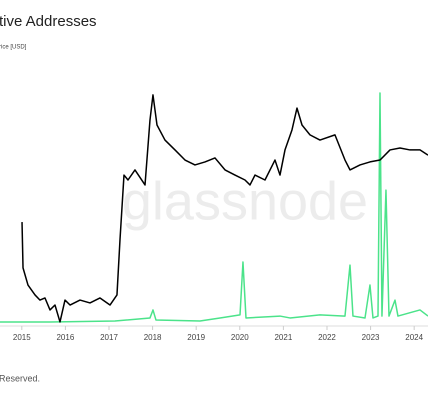 The height and width of the screenshot is (400, 428). Describe the element at coordinates (196, 337) in the screenshot. I see `x-tick-label: 2019` at that location.